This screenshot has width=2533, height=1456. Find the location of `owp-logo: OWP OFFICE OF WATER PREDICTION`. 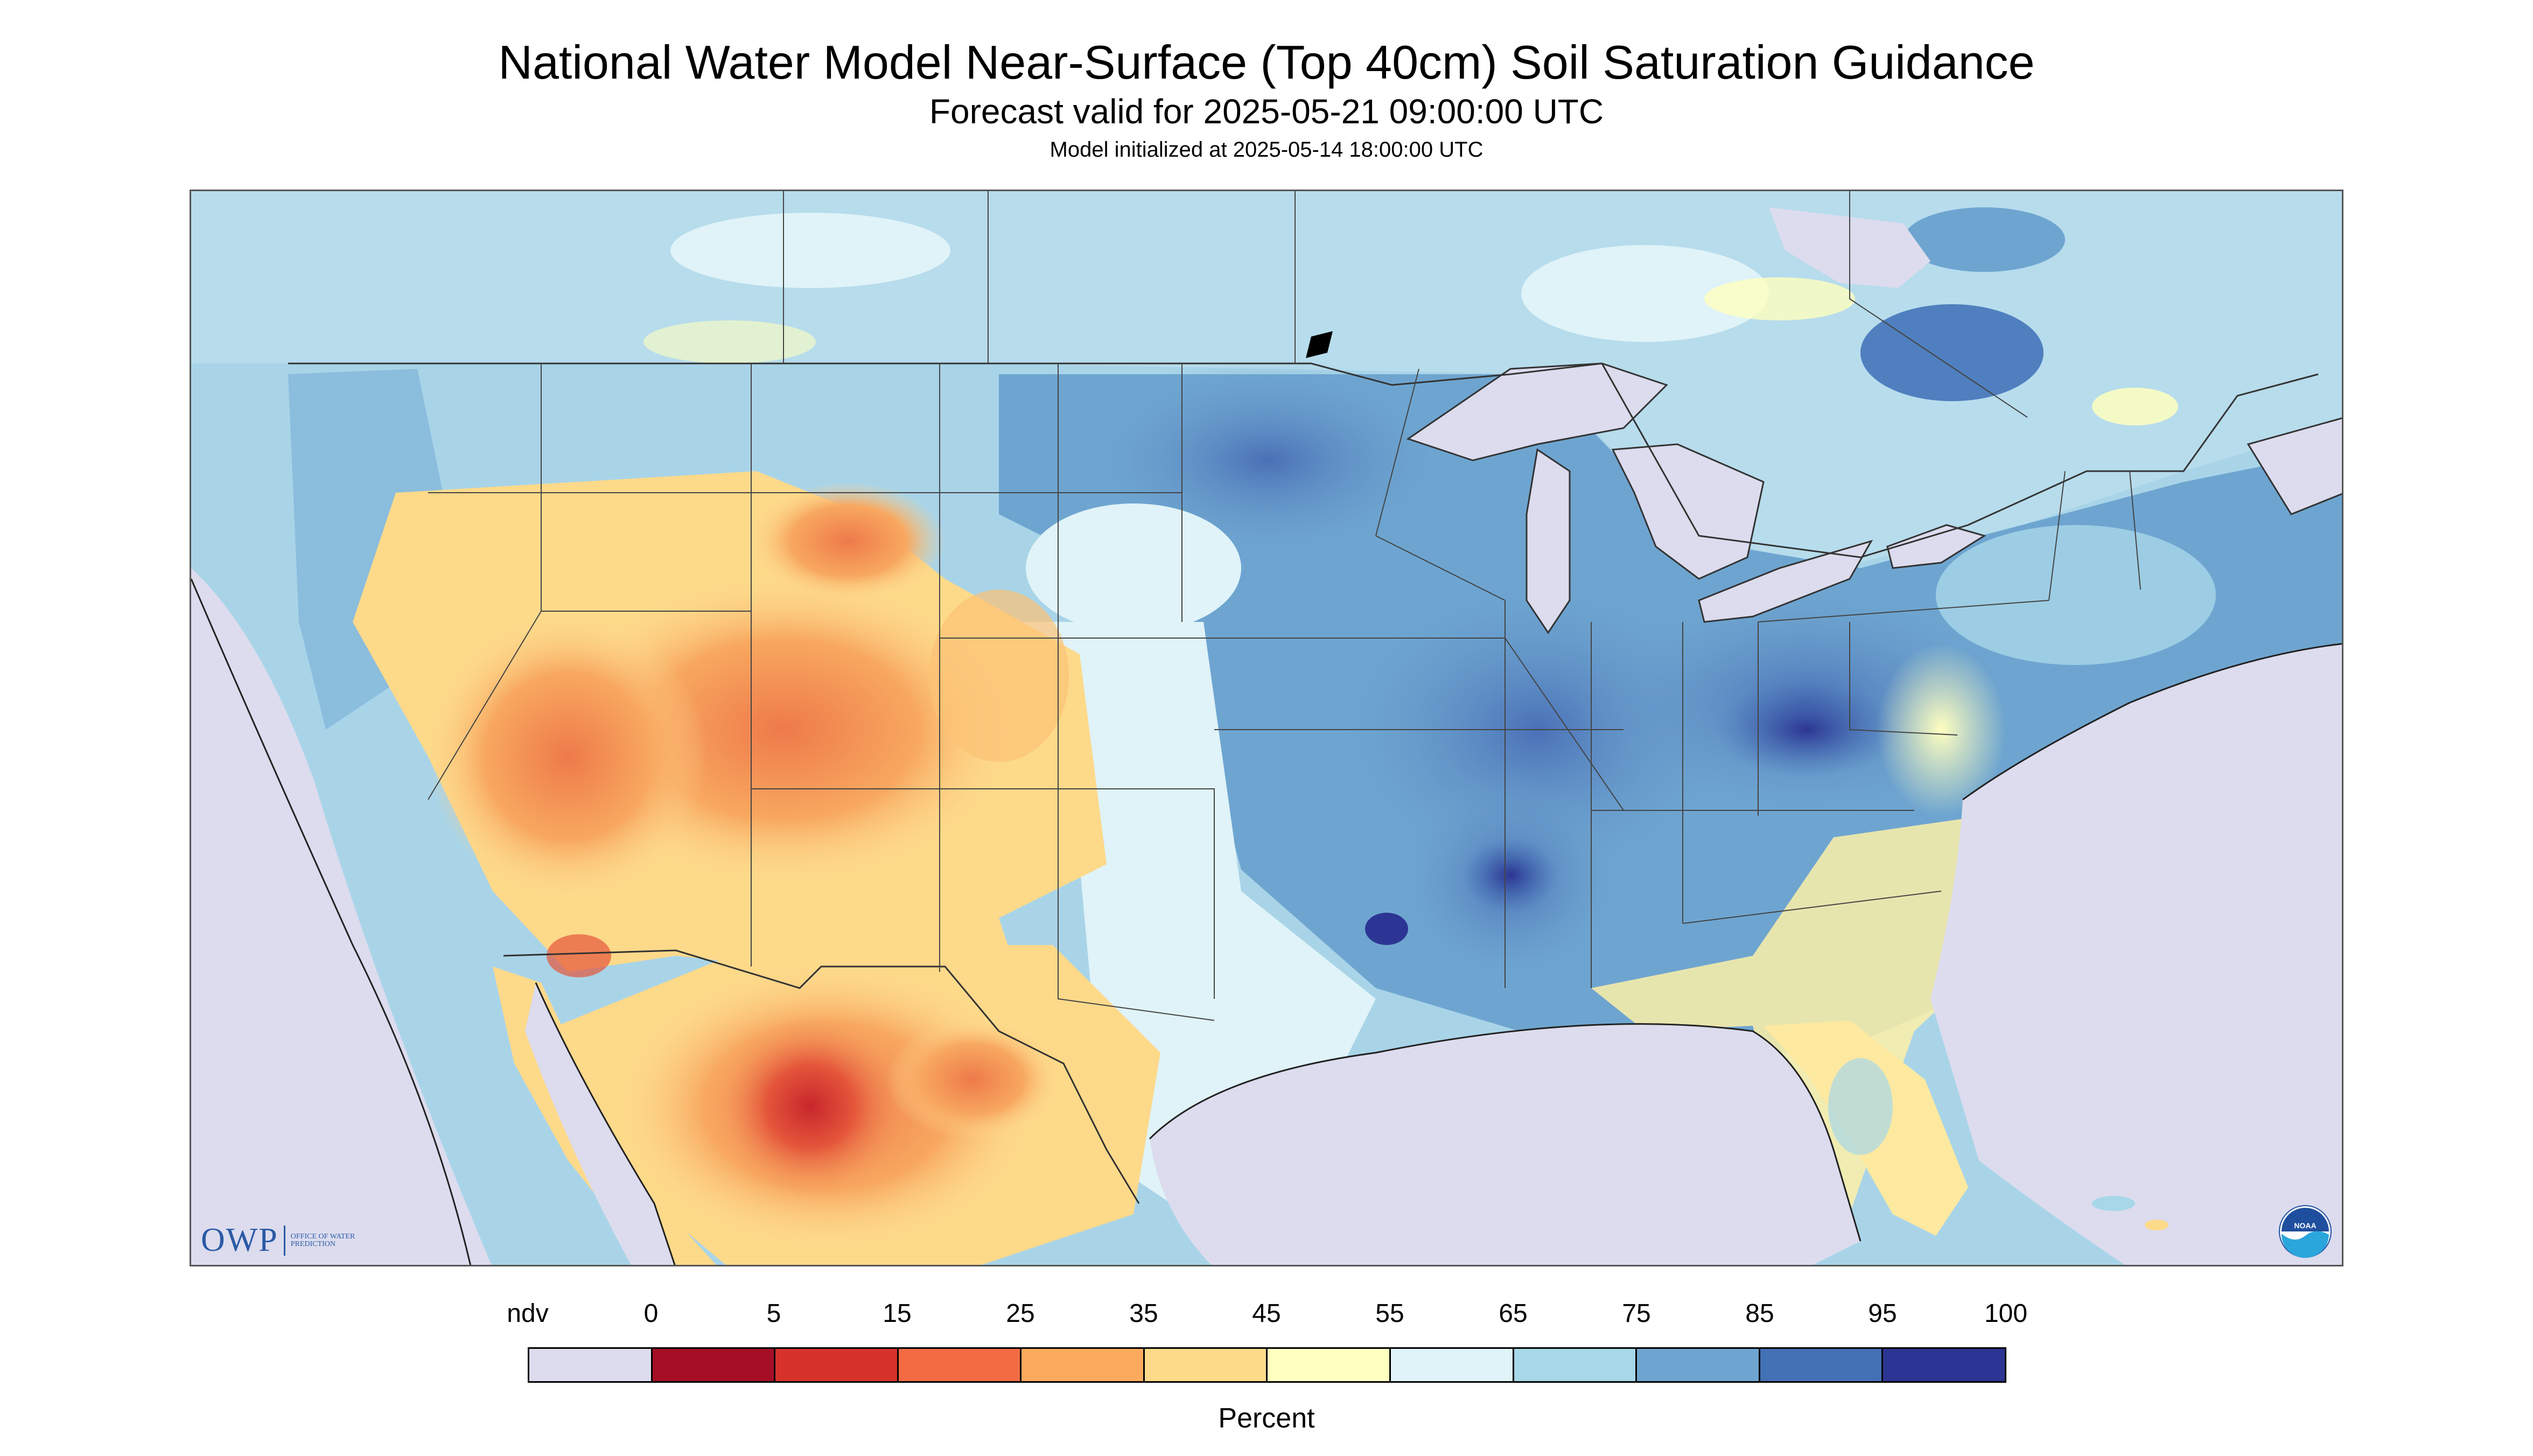

owp-logo: OWP OFFICE OF WATER PREDICTION is located at coordinates (286, 1240).